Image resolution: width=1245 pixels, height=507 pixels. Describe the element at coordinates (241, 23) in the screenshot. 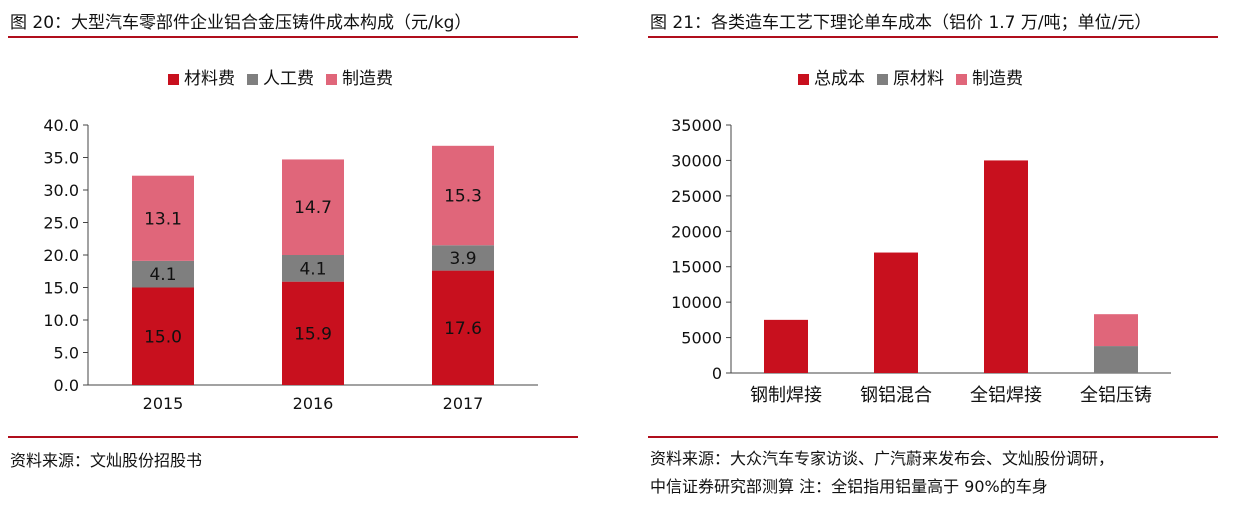

I see `left-figure-title: 图 20：大型汽车零部件企业铝合金压铸件成本构成（元/kg）` at that location.